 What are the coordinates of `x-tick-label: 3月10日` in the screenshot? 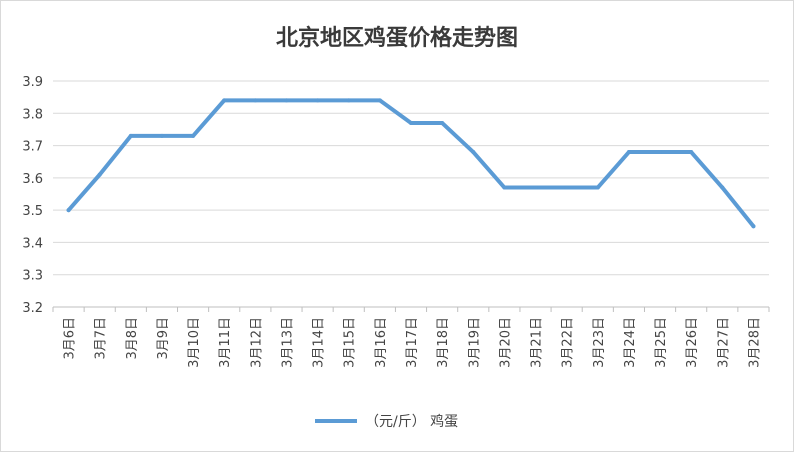 It's located at (194, 342).